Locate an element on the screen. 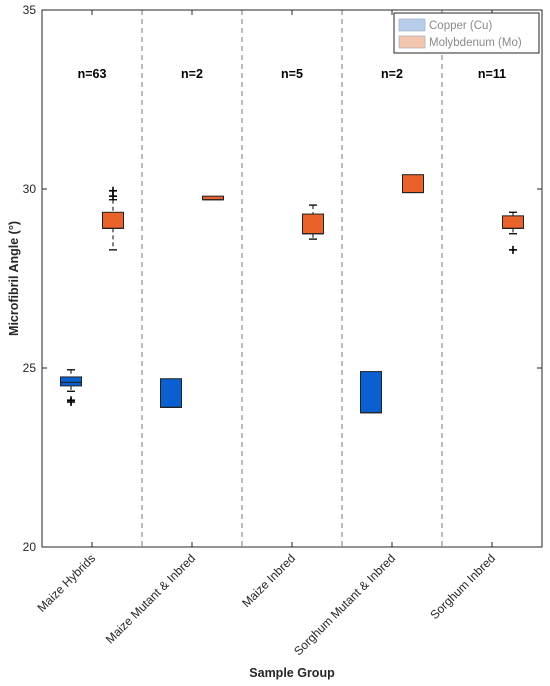  group-count-label: n=63 is located at coordinates (92, 74).